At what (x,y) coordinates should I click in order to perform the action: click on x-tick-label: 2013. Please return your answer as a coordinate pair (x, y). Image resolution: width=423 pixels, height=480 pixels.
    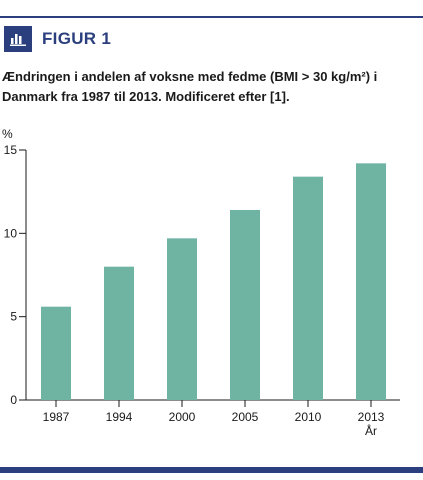
    Looking at the image, I should click on (371, 417).